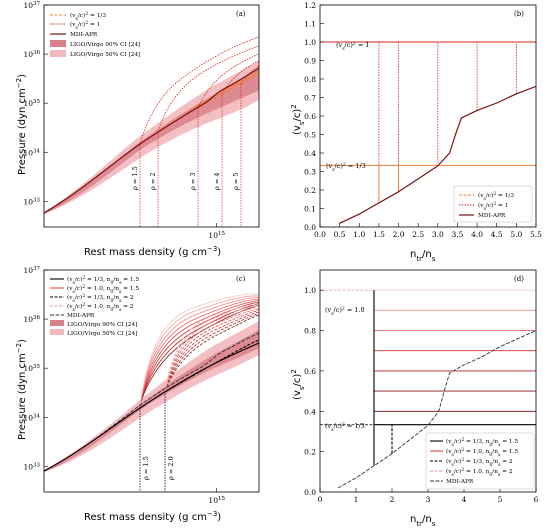 Image resolution: width=550 pixels, height=531 pixels. Describe the element at coordinates (428, 499) in the screenshot. I see `xtick-label: 3` at that location.